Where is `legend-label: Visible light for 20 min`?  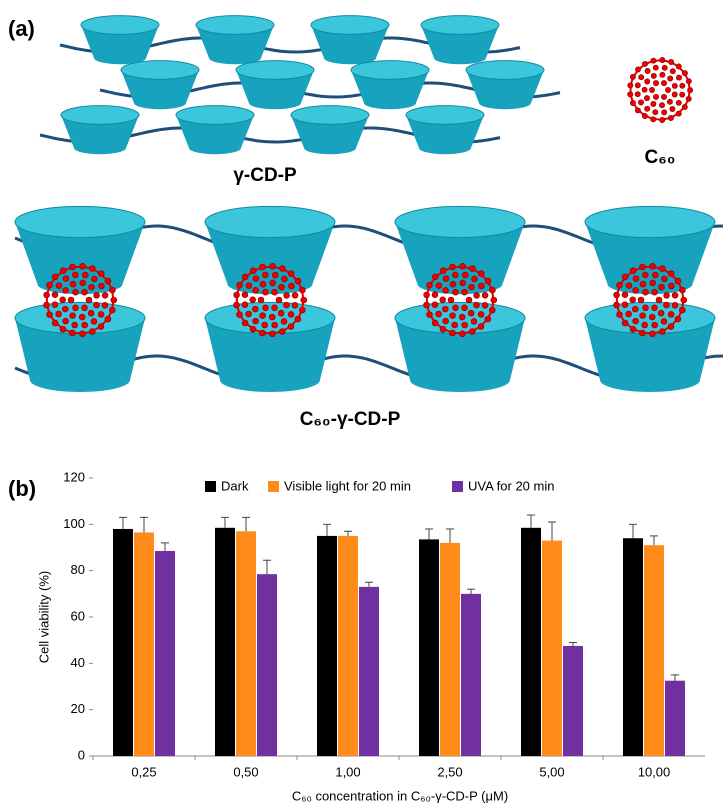
legend-label: Visible light for 20 min is located at coordinates (347, 485).